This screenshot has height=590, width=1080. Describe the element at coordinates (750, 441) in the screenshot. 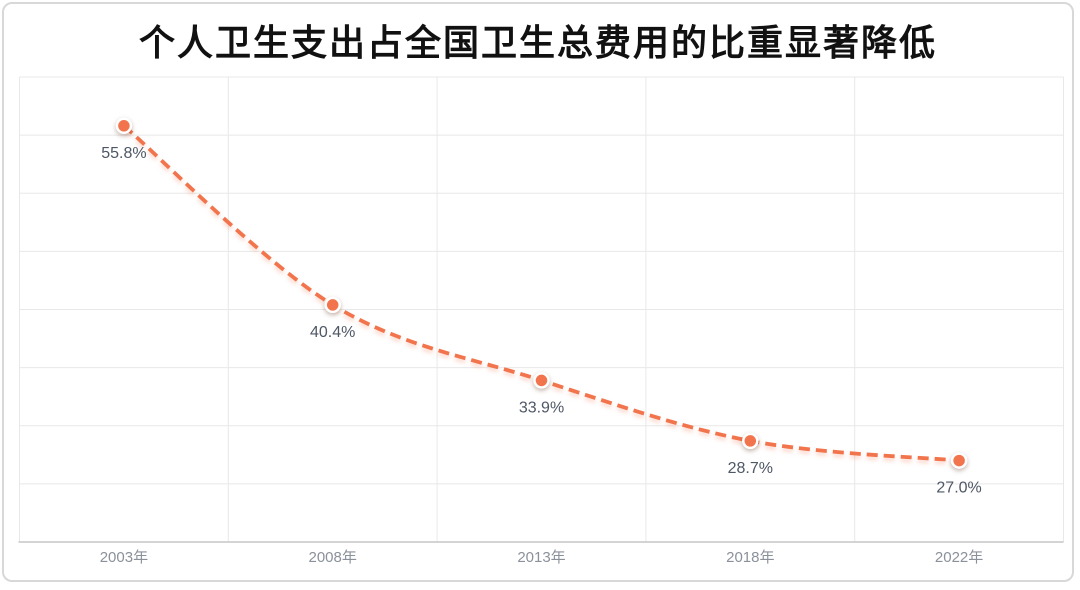

I see `data-point-marker-2018年` at that location.